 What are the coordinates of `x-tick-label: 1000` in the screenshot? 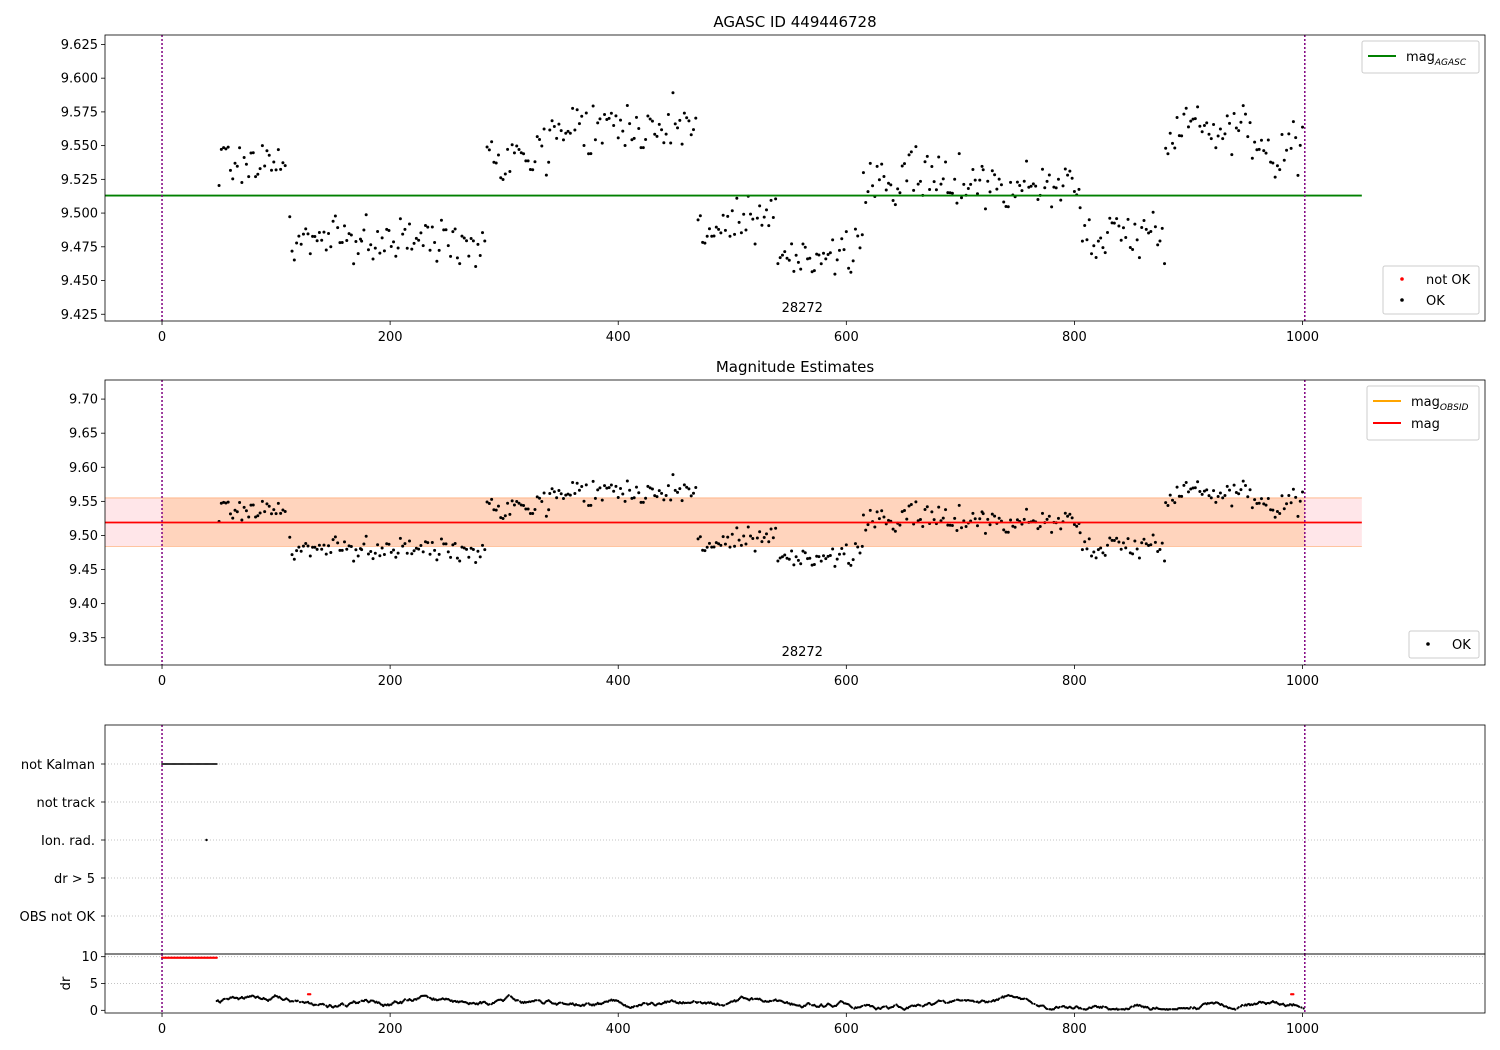 It's located at (1302, 681).